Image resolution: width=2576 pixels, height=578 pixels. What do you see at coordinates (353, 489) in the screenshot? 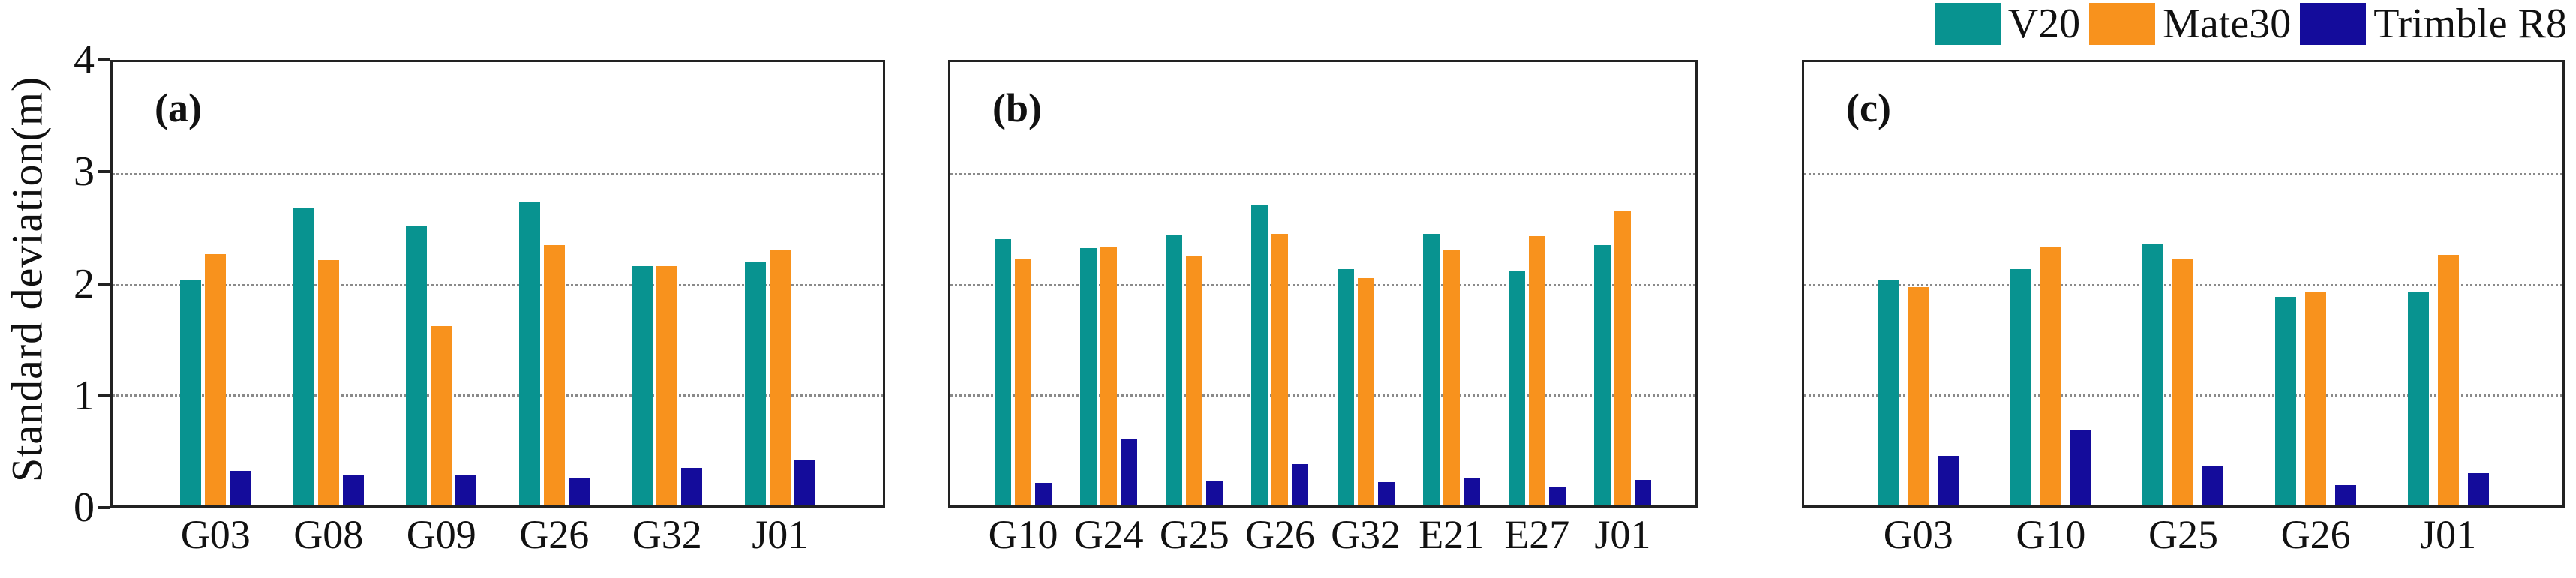
I see `bar-G08-trimble-r8` at bounding box center [353, 489].